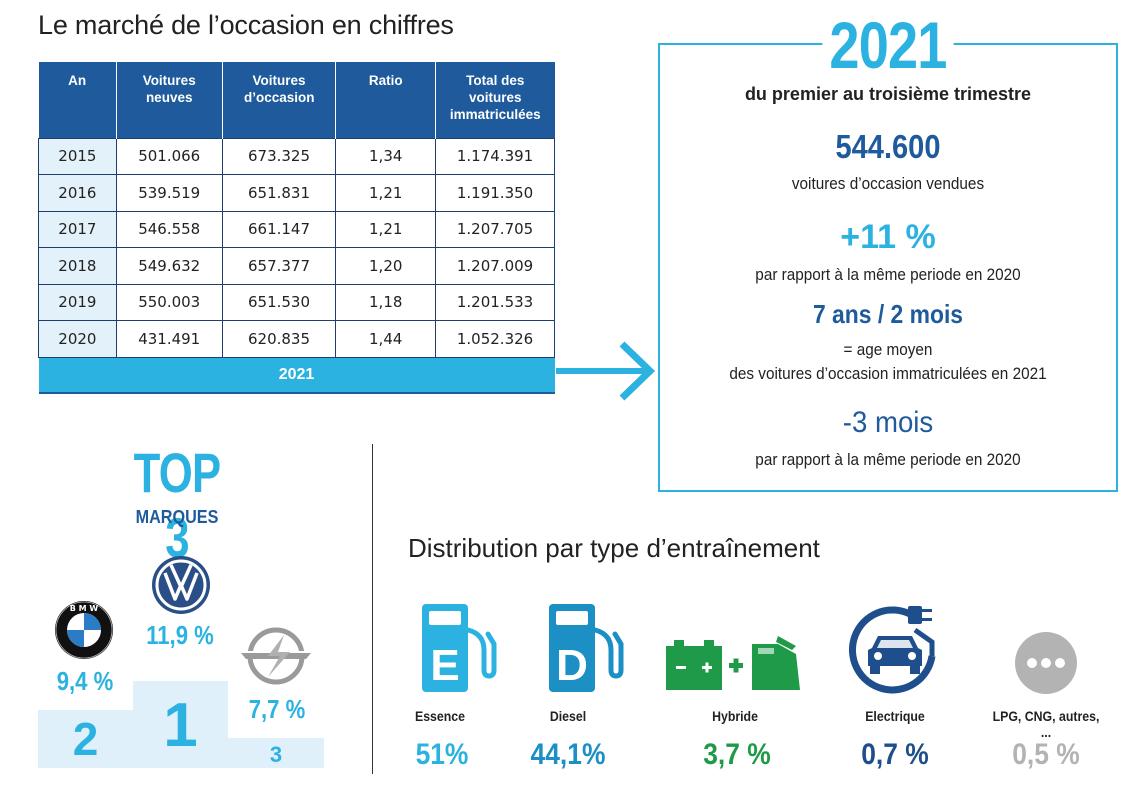 Image resolution: width=1147 pixels, height=803 pixels. Describe the element at coordinates (495, 229) in the screenshot. I see `cell-total: 1.207.705` at that location.